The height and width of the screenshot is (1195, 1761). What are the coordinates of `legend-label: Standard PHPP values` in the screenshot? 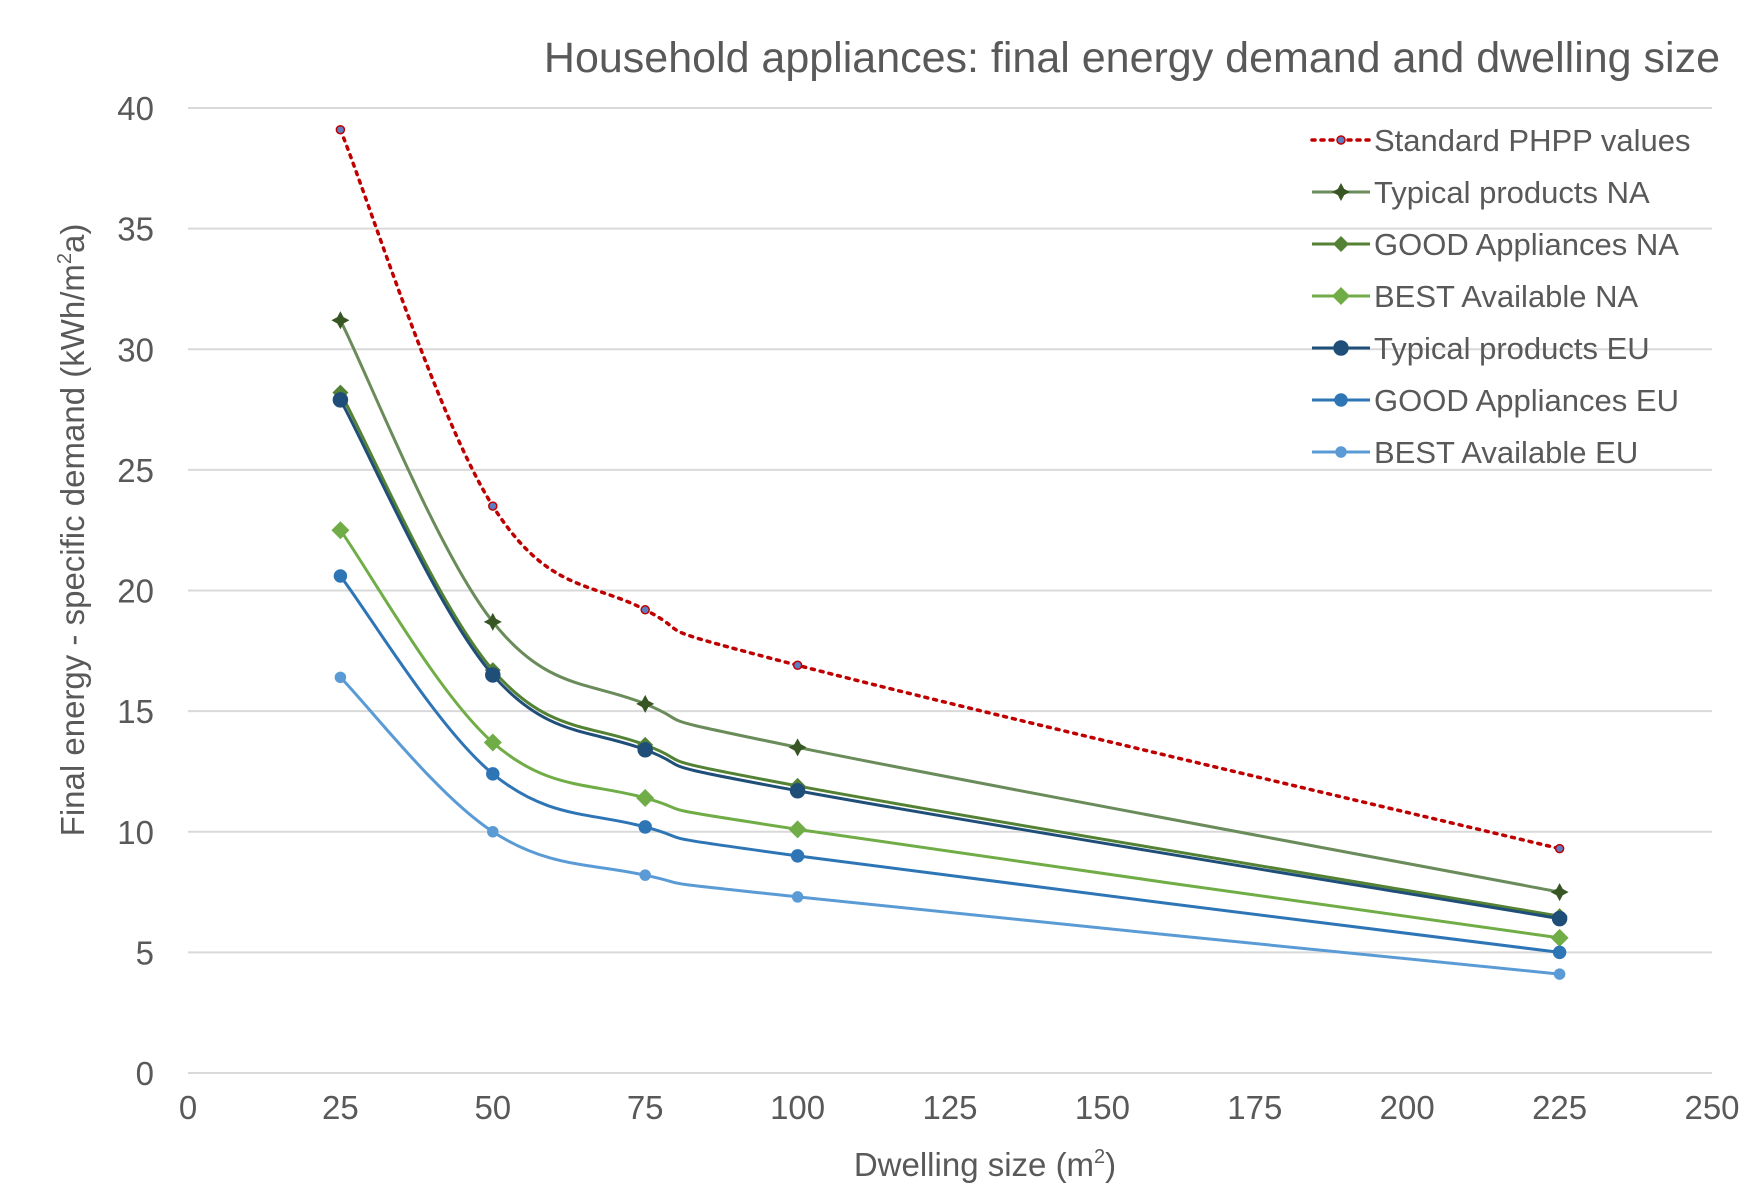 It's located at (1532, 140).